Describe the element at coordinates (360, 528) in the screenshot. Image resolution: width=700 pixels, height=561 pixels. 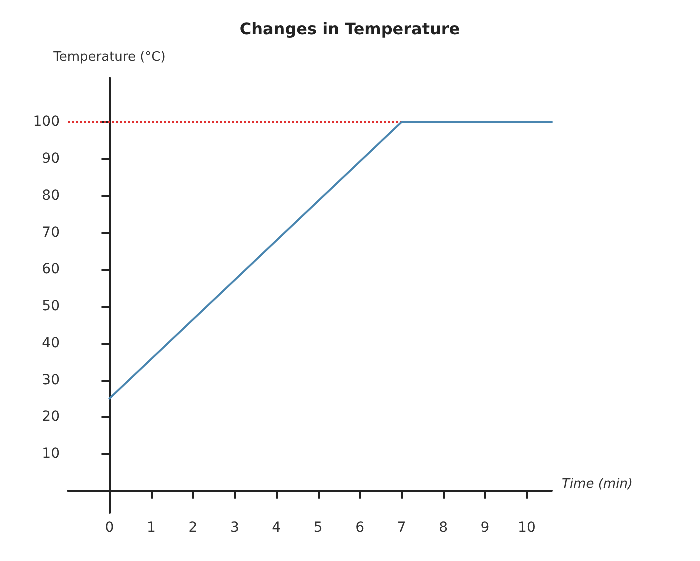
I see `x-tick-label: 6` at that location.